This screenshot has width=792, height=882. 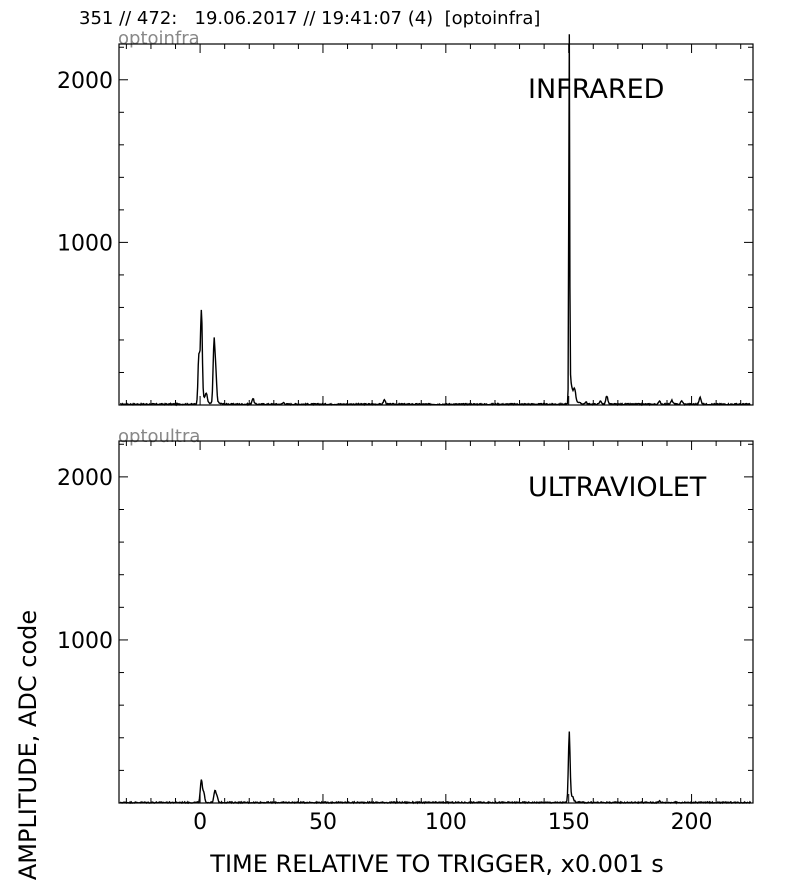 What do you see at coordinates (446, 822) in the screenshot?
I see `x-tick-label: 100` at bounding box center [446, 822].